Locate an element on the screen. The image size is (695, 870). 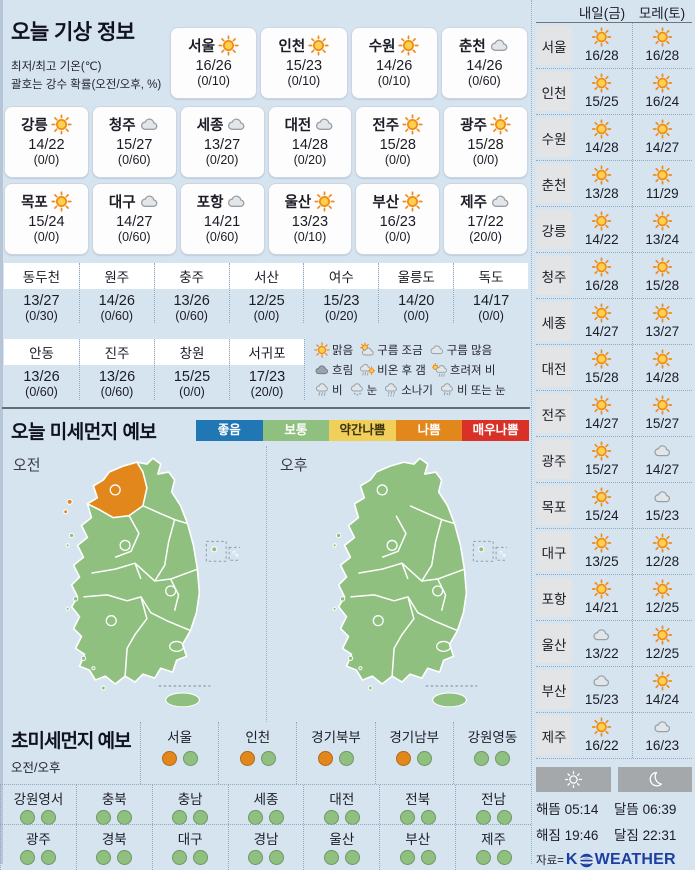
forecast-row: 전주 14/27 15/27 is located at coordinates (614, 414).